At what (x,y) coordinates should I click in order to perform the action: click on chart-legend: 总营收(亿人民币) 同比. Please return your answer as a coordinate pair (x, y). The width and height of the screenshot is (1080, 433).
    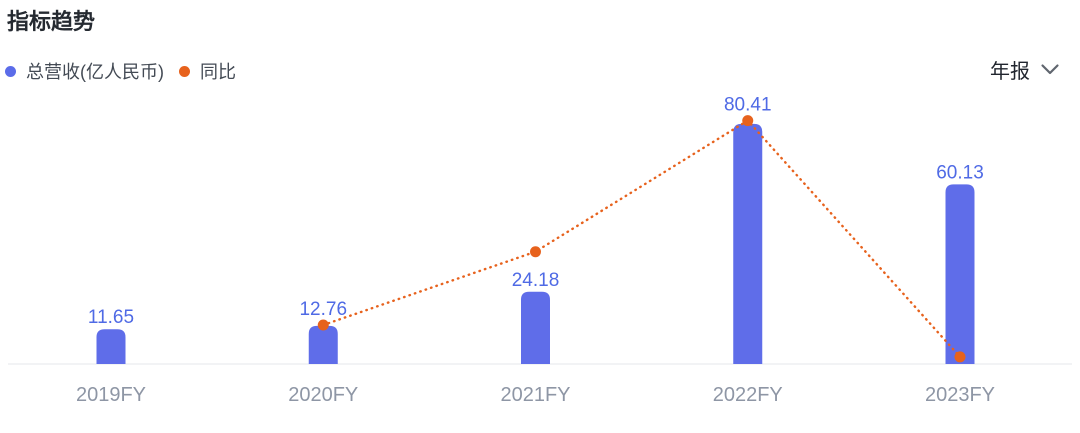
    Looking at the image, I should click on (120, 71).